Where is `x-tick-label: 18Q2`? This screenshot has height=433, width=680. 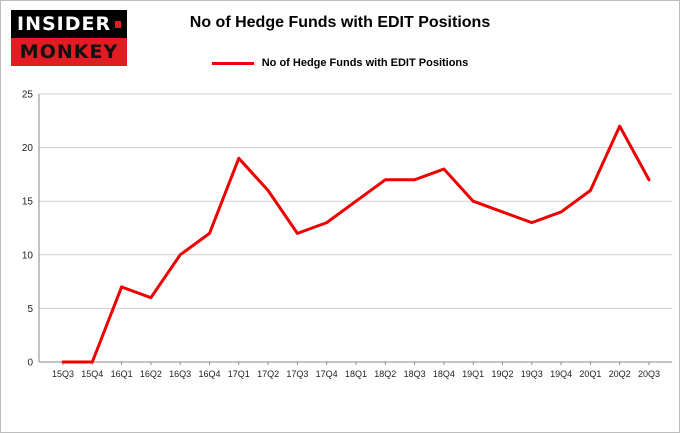 x-tick-label: 18Q2 is located at coordinates (385, 374).